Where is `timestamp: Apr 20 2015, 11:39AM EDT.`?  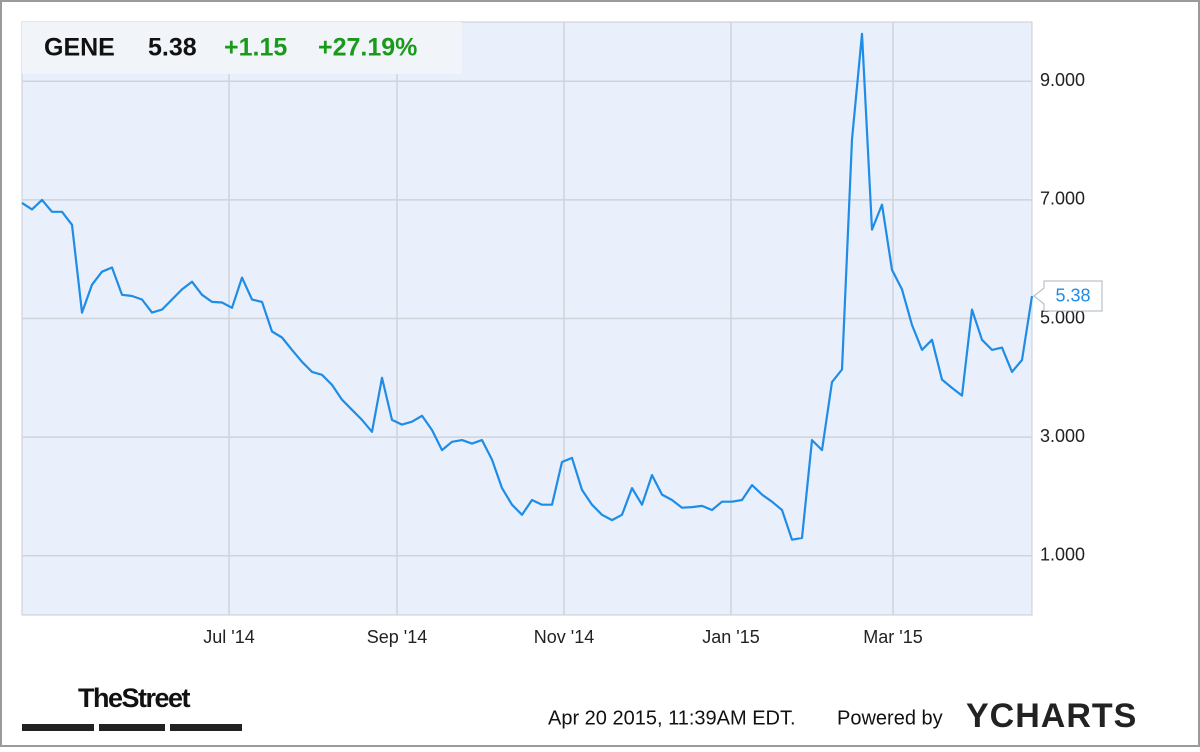
timestamp: Apr 20 2015, 11:39AM EDT. is located at coordinates (672, 718).